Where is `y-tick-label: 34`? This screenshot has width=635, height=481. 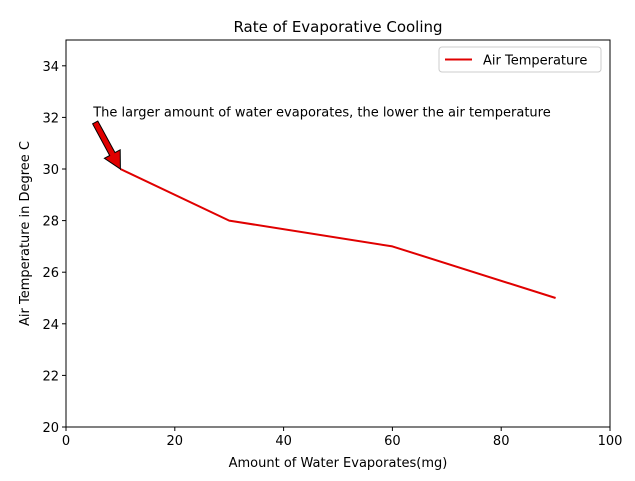 y-tick-label: 34 is located at coordinates (50, 67).